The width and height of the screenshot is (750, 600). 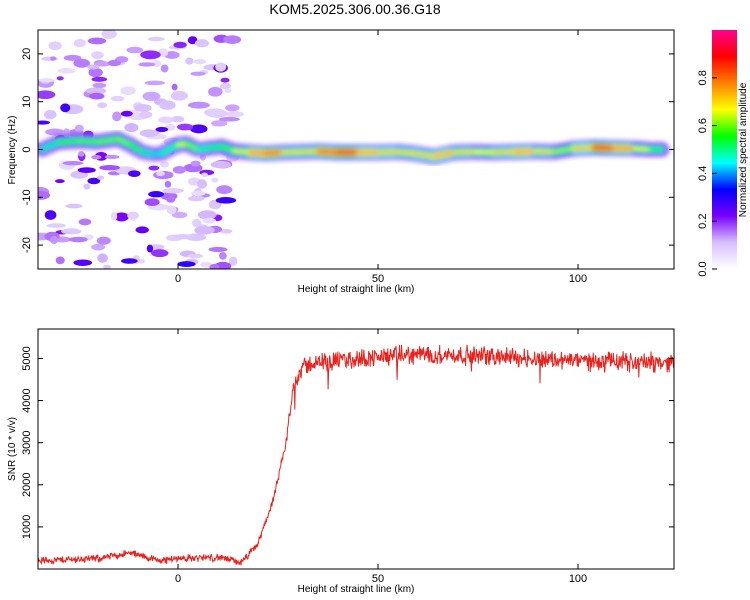 I want to click on colorbar-tick-label: 0.2, so click(x=703, y=221).